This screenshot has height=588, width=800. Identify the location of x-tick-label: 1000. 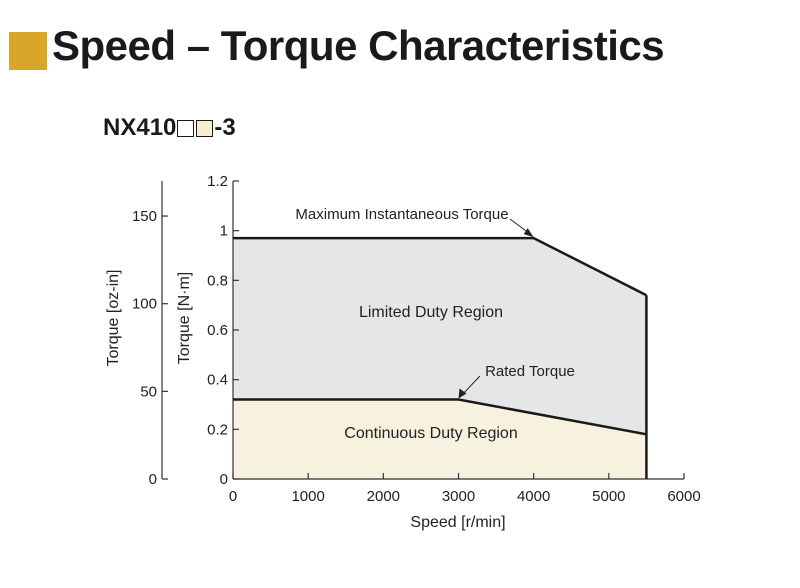
(307, 496).